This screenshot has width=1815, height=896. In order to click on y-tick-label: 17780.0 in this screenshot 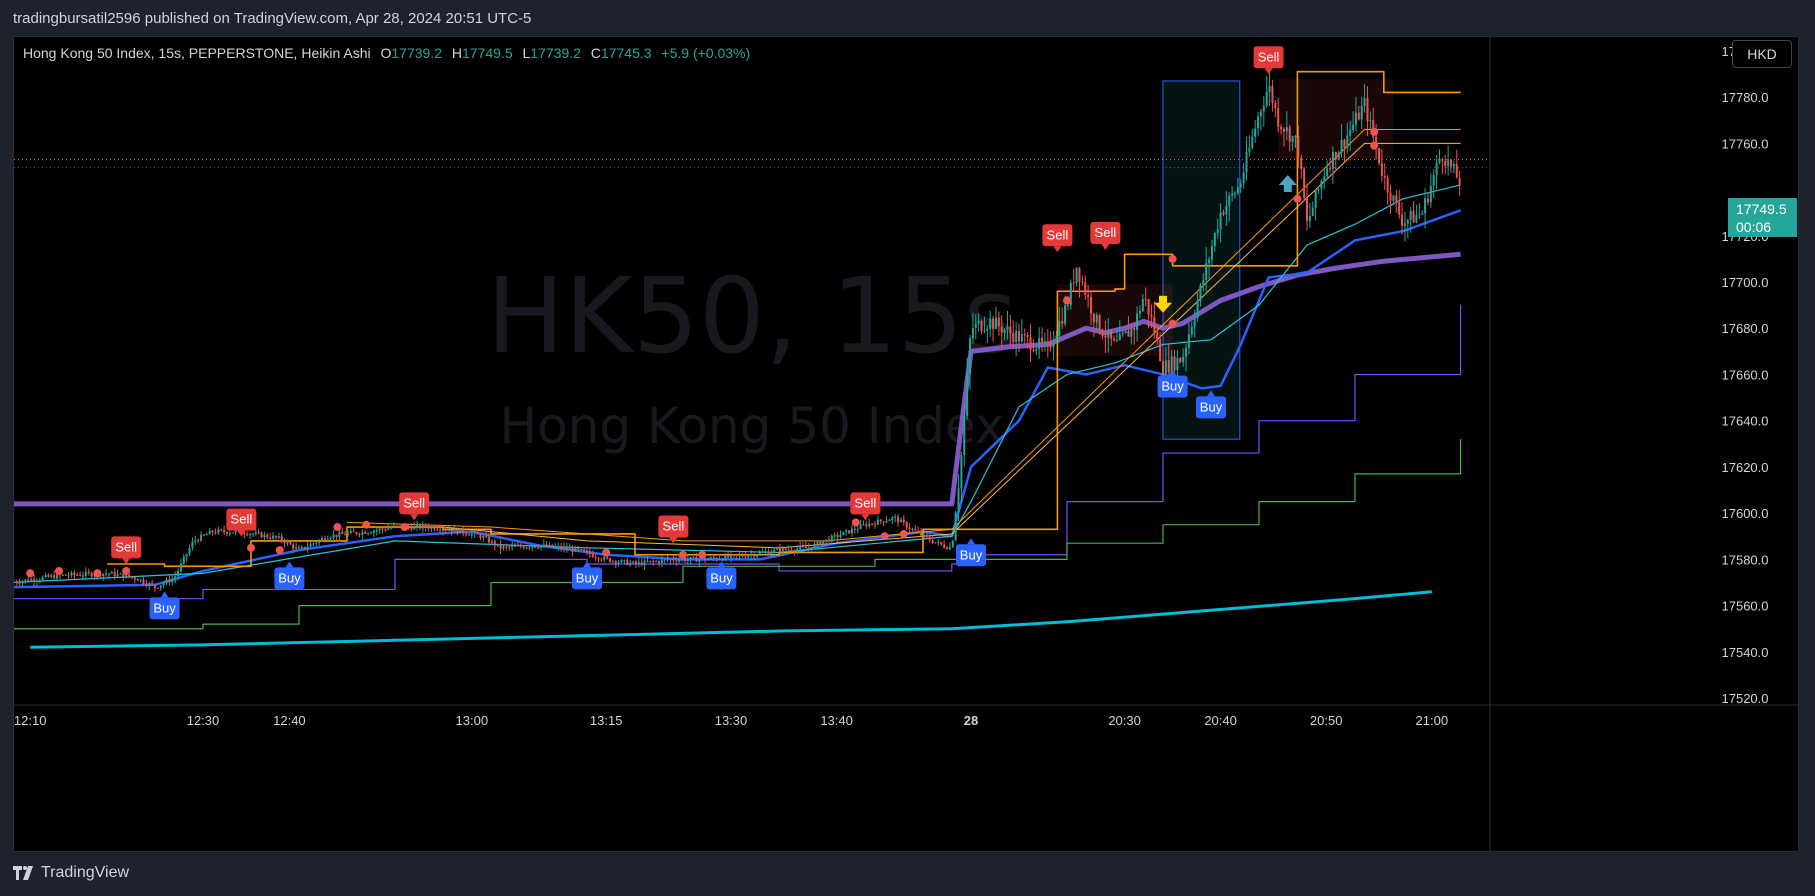, I will do `click(1745, 97)`.